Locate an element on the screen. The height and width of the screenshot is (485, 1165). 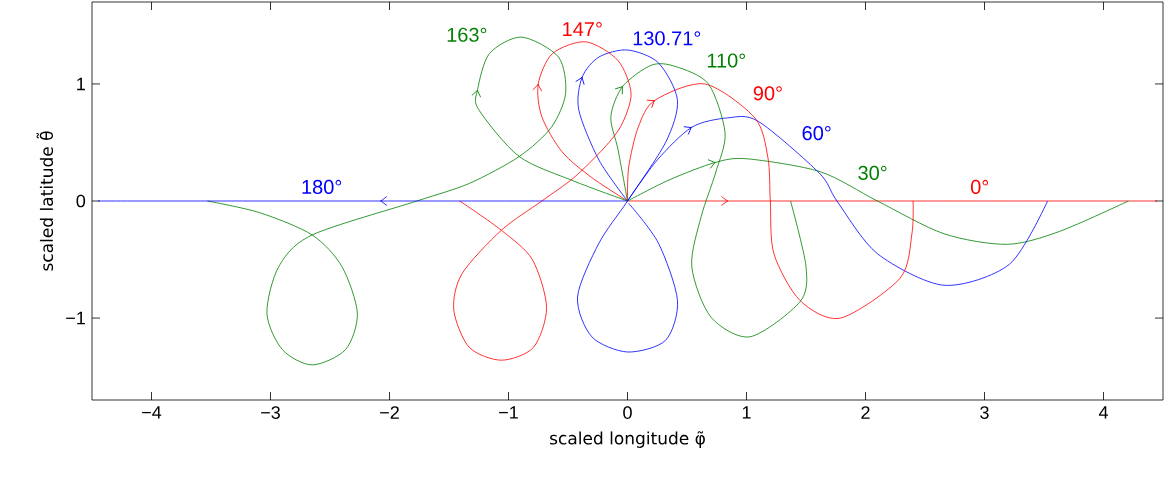
x-tick-label: 4 is located at coordinates (1103, 412).